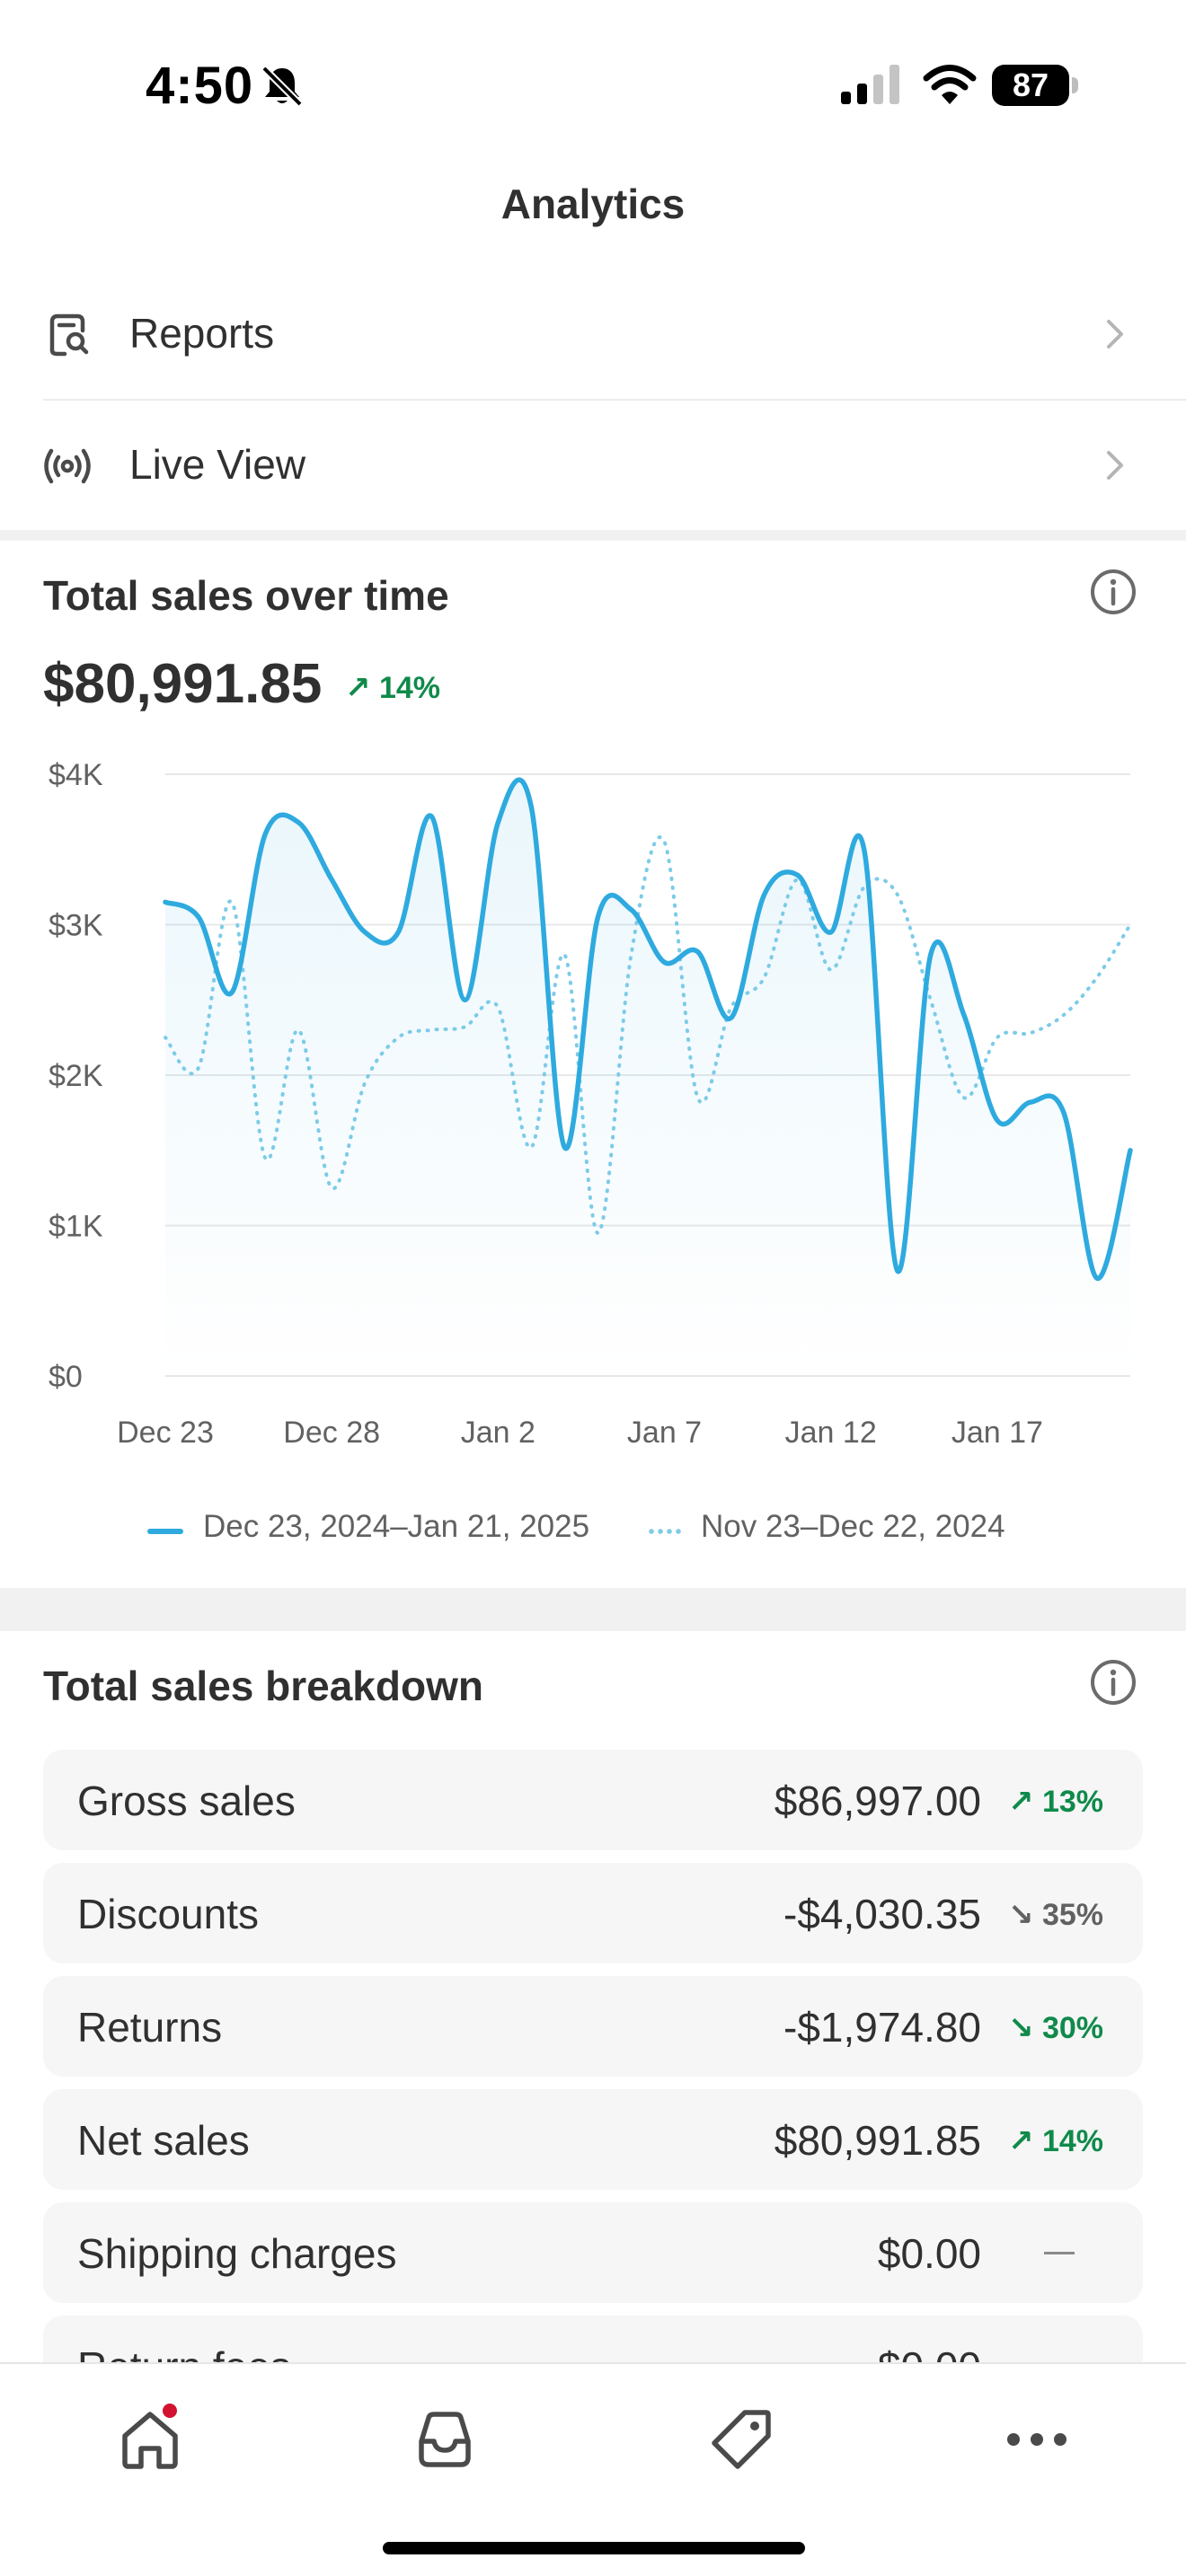 This screenshot has height=2576, width=1186. Describe the element at coordinates (741, 2439) in the screenshot. I see `tag-icon` at that location.